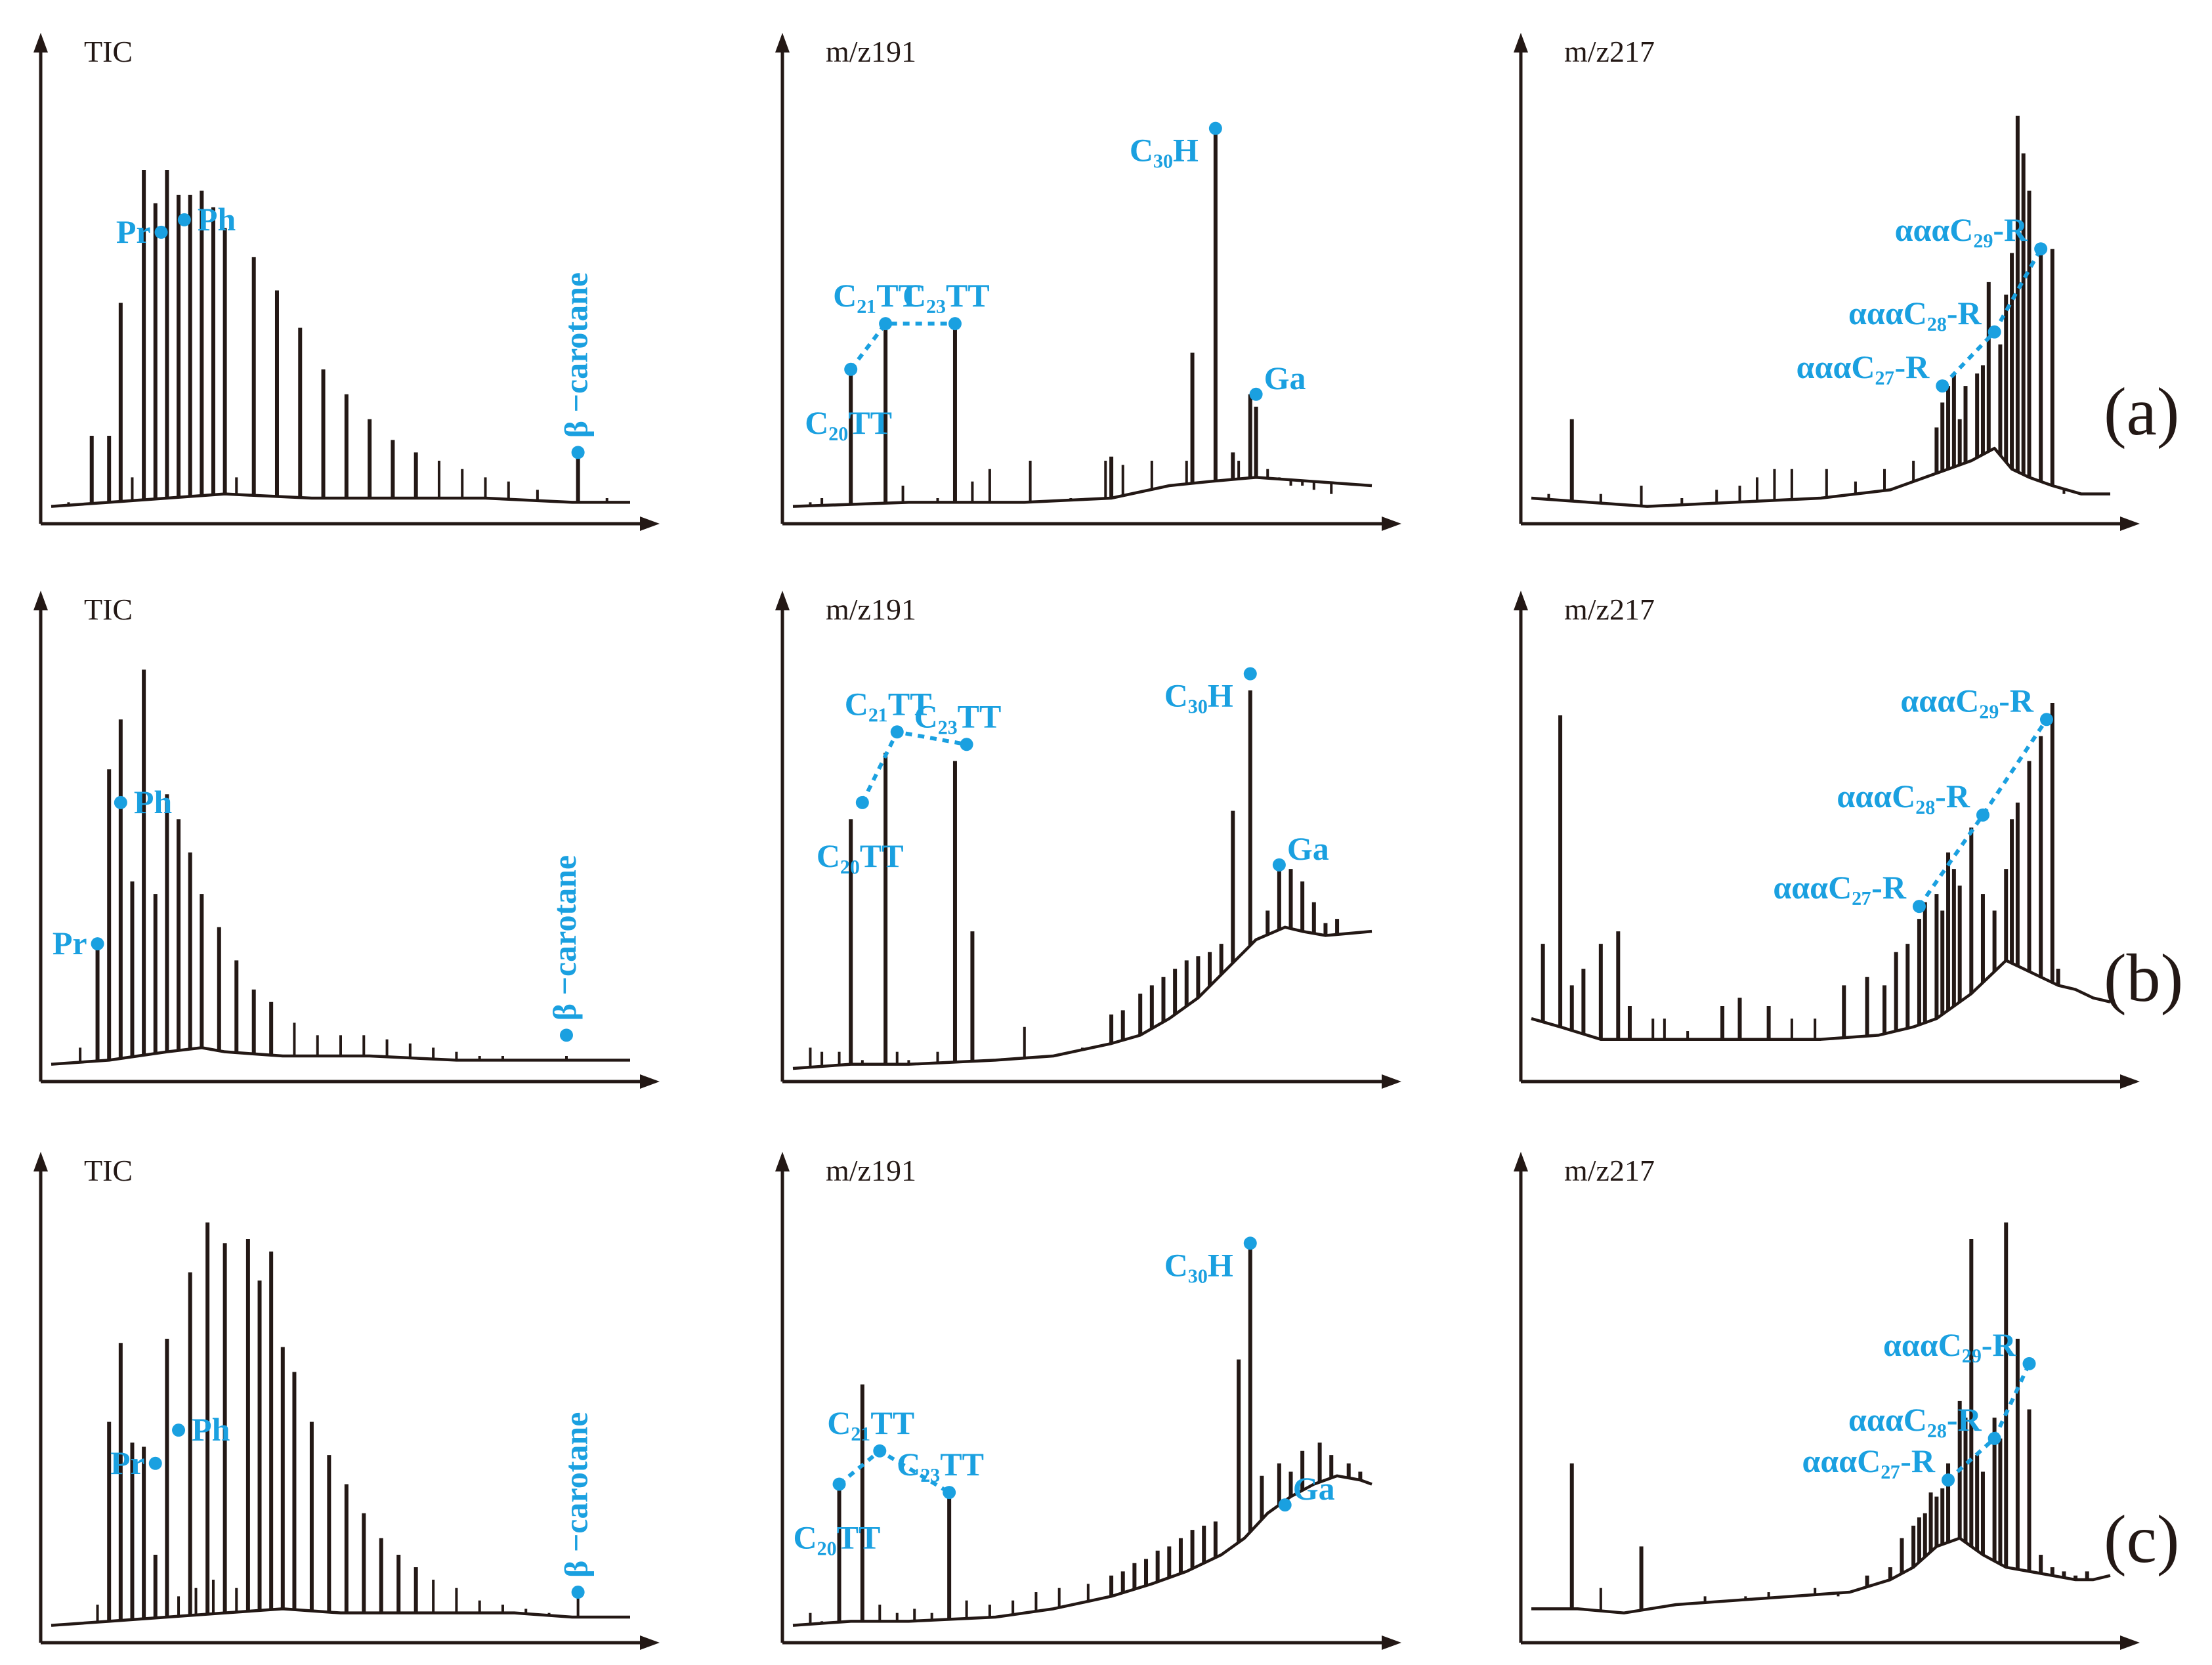 The image size is (2212, 1665). Describe the element at coordinates (347, 282) in the screenshot. I see `chart-panel-1: TIC Pr Ph β −carotane` at that location.